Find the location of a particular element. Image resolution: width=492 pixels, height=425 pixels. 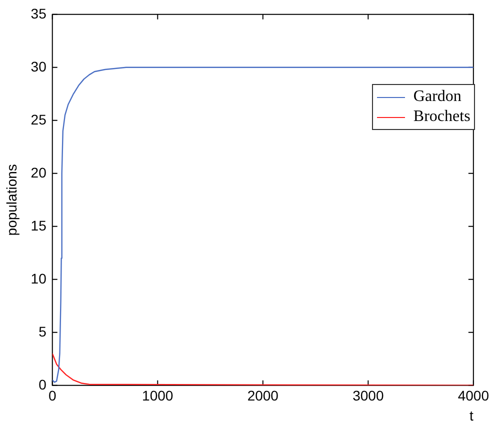

x-tick-label: 3000 is located at coordinates (368, 396).